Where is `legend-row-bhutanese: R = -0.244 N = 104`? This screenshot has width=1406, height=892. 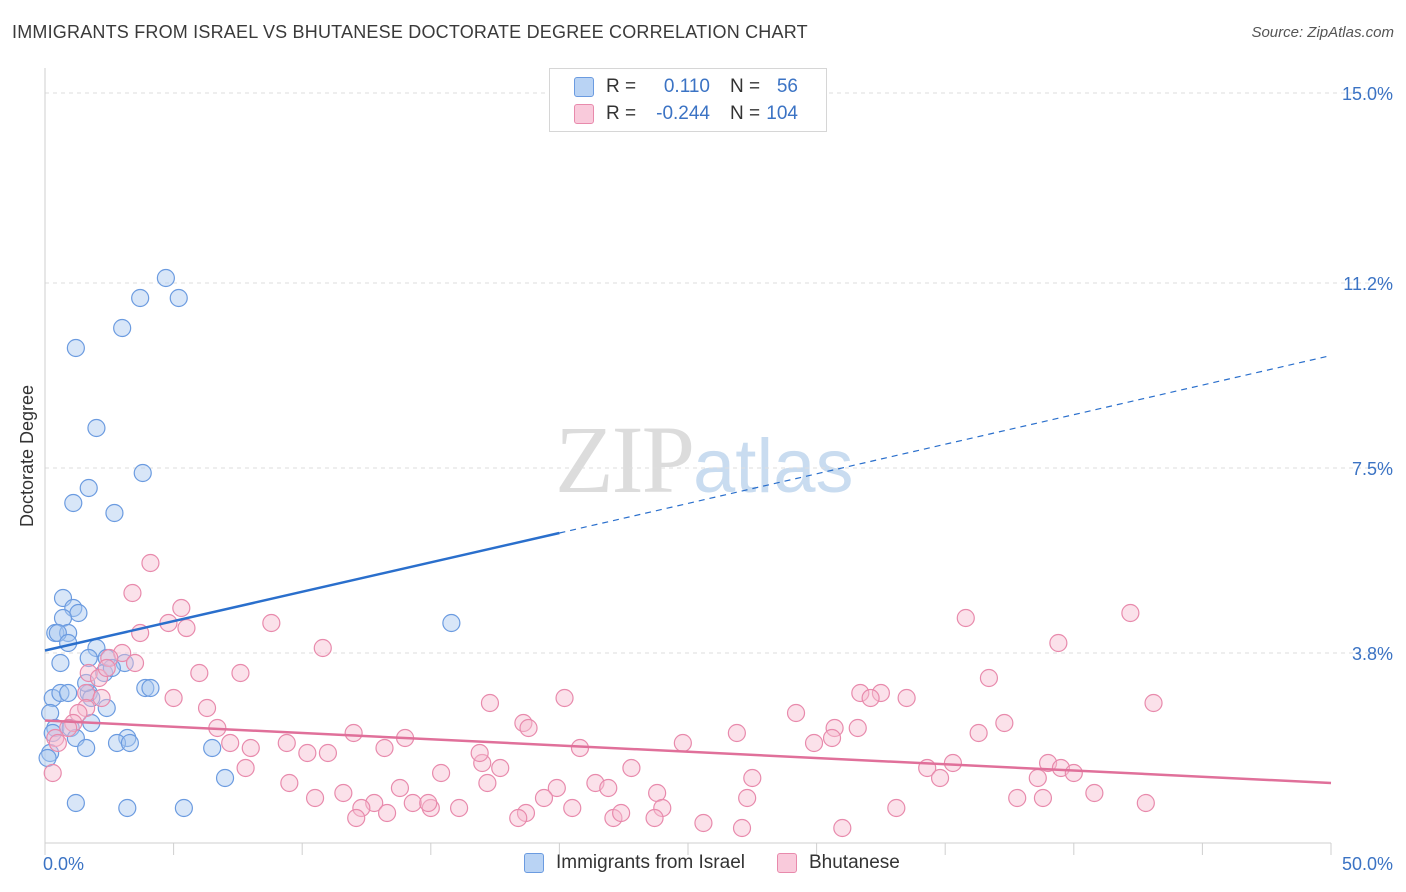 legend-row-bhutanese: R = -0.244 N = 104 is located at coordinates (686, 114).